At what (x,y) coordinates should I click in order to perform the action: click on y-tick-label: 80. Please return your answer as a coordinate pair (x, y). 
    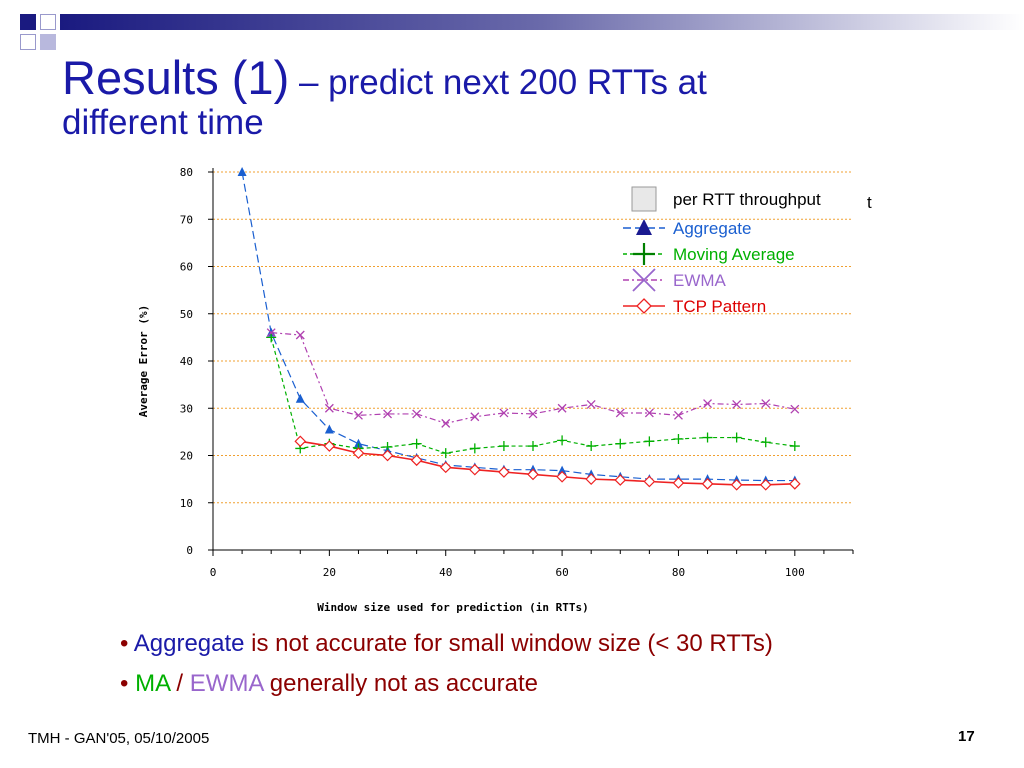
    Looking at the image, I should click on (186, 172).